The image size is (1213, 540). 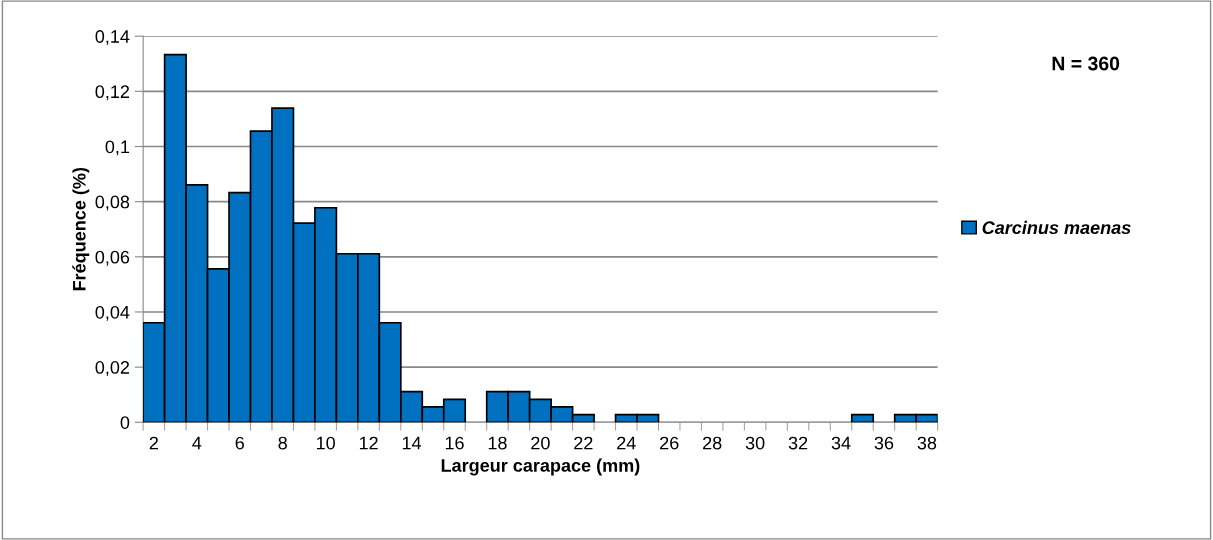 What do you see at coordinates (884, 443) in the screenshot?
I see `x-tick-label: 36` at bounding box center [884, 443].